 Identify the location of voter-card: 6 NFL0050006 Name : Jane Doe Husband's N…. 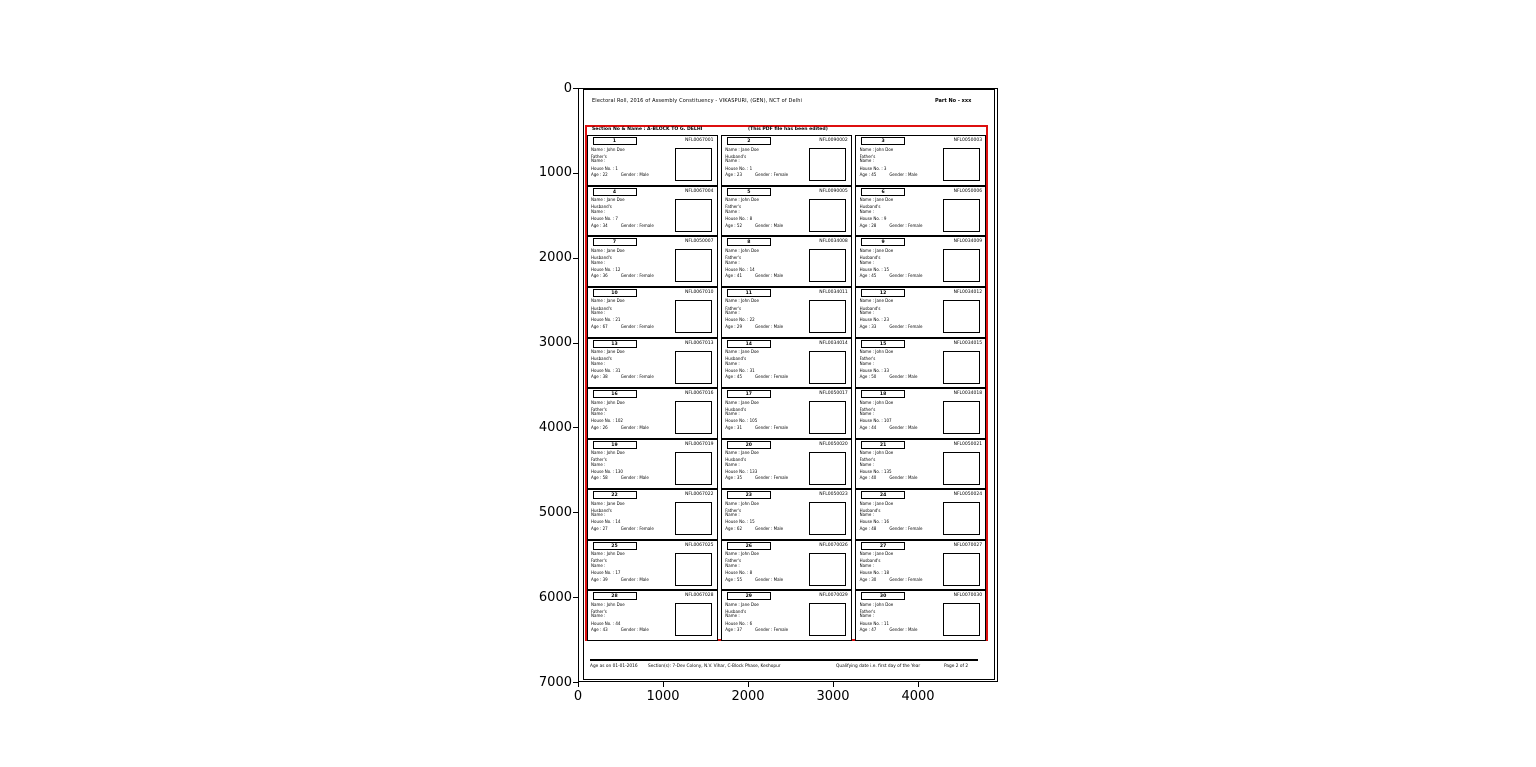
(921, 211).